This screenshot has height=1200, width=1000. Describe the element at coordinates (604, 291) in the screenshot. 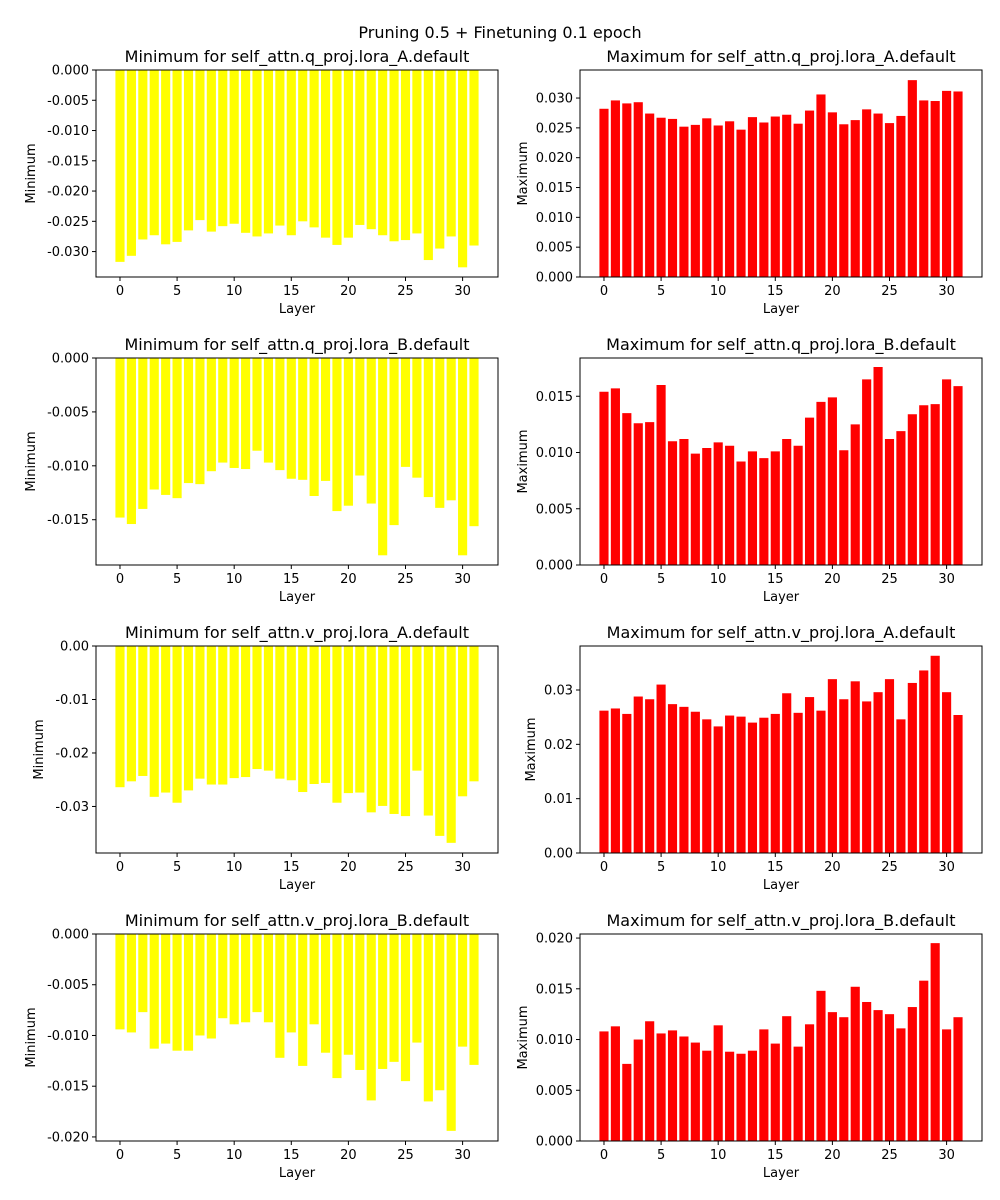

I see `x-tick-label: 0` at that location.